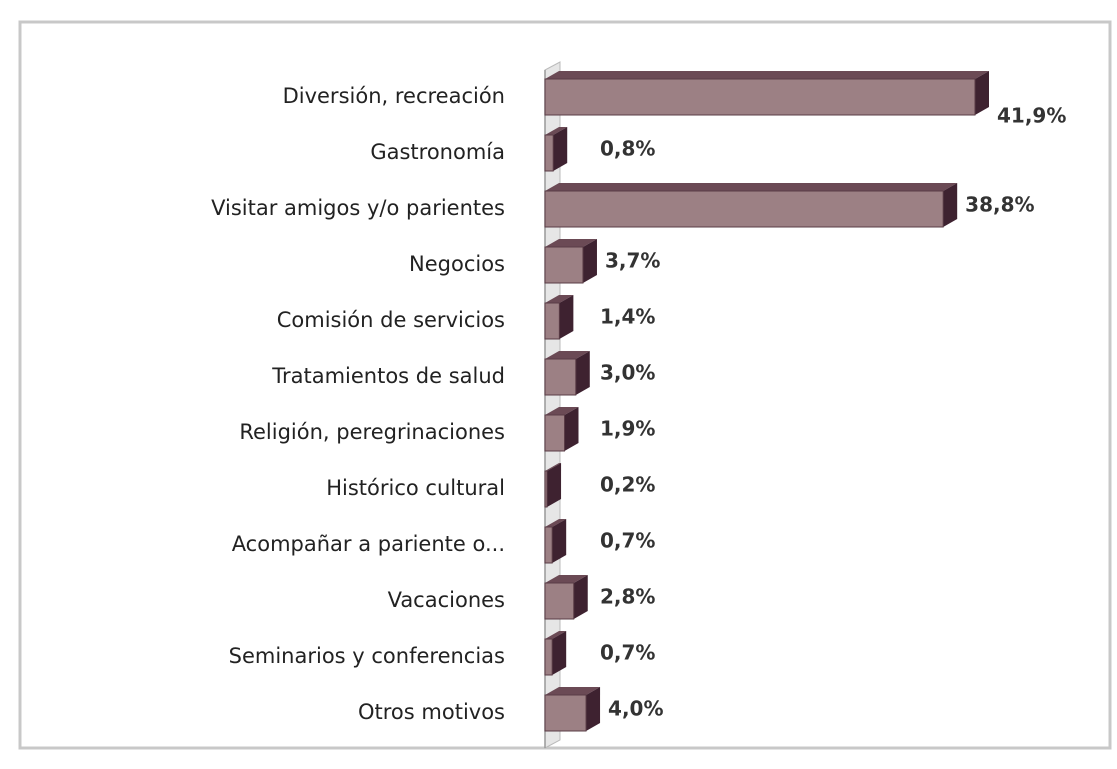 The width and height of the screenshot is (1117, 769). I want to click on data-label: 4,0%, so click(635, 709).